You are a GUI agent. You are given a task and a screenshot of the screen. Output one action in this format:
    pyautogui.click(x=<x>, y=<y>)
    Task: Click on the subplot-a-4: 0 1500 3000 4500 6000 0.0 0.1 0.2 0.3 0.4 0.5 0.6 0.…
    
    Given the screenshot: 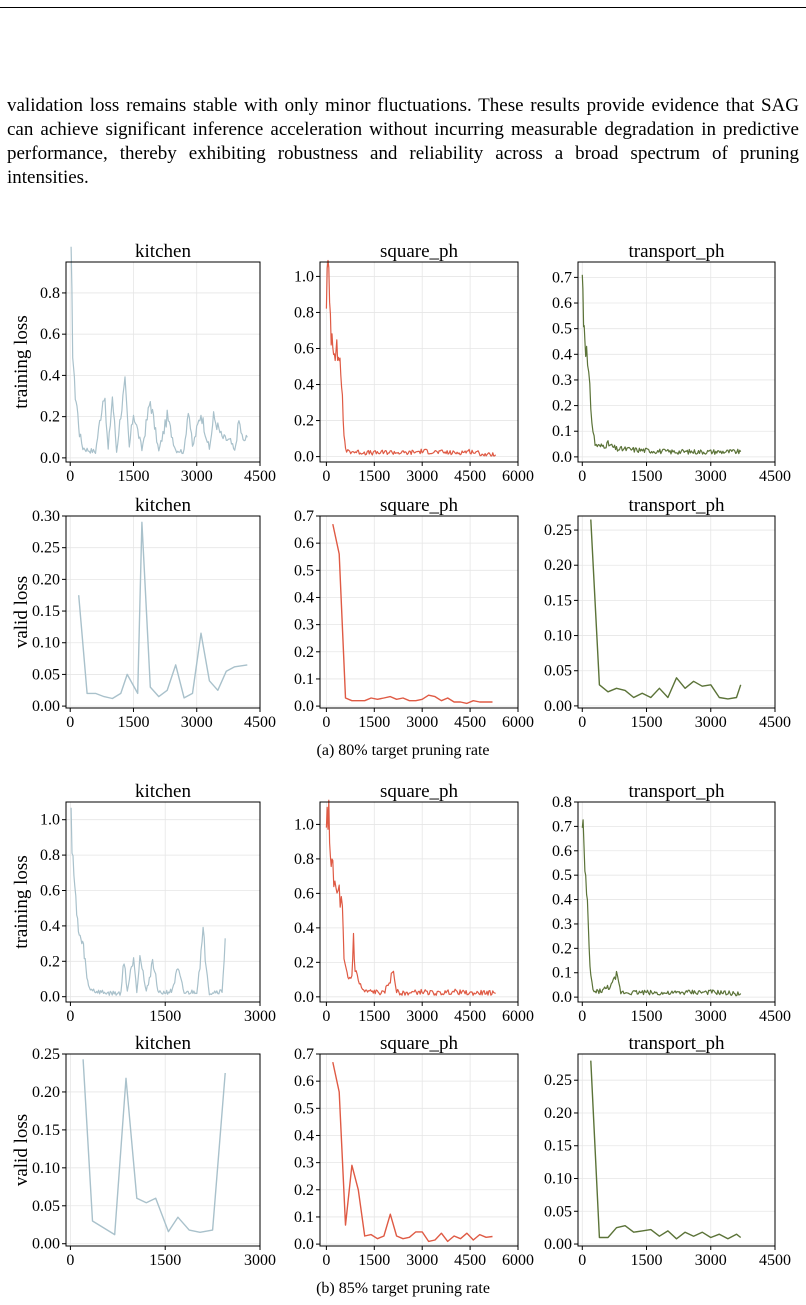 What is the action you would take?
    pyautogui.click(x=414, y=613)
    